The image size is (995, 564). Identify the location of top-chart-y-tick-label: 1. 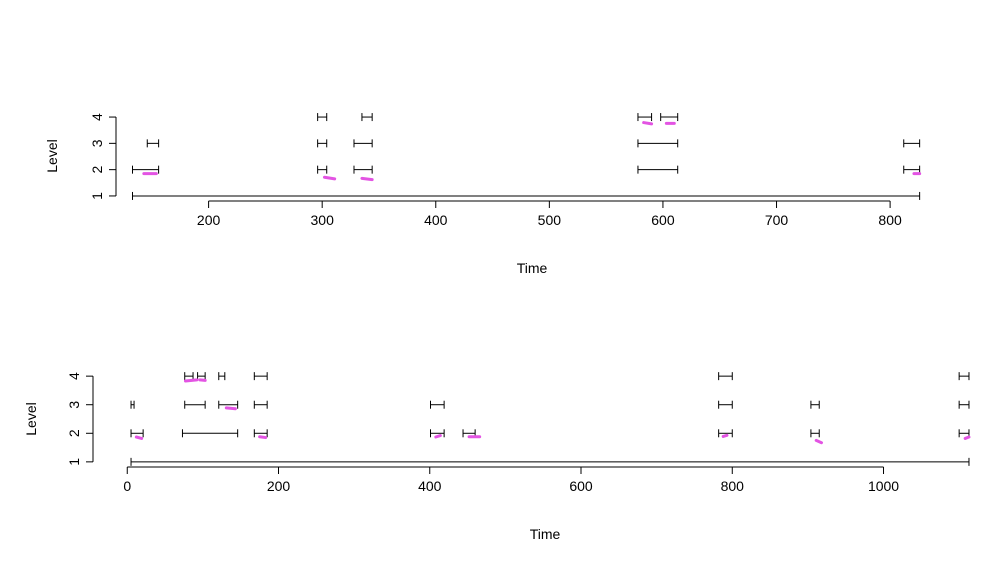
(97, 196).